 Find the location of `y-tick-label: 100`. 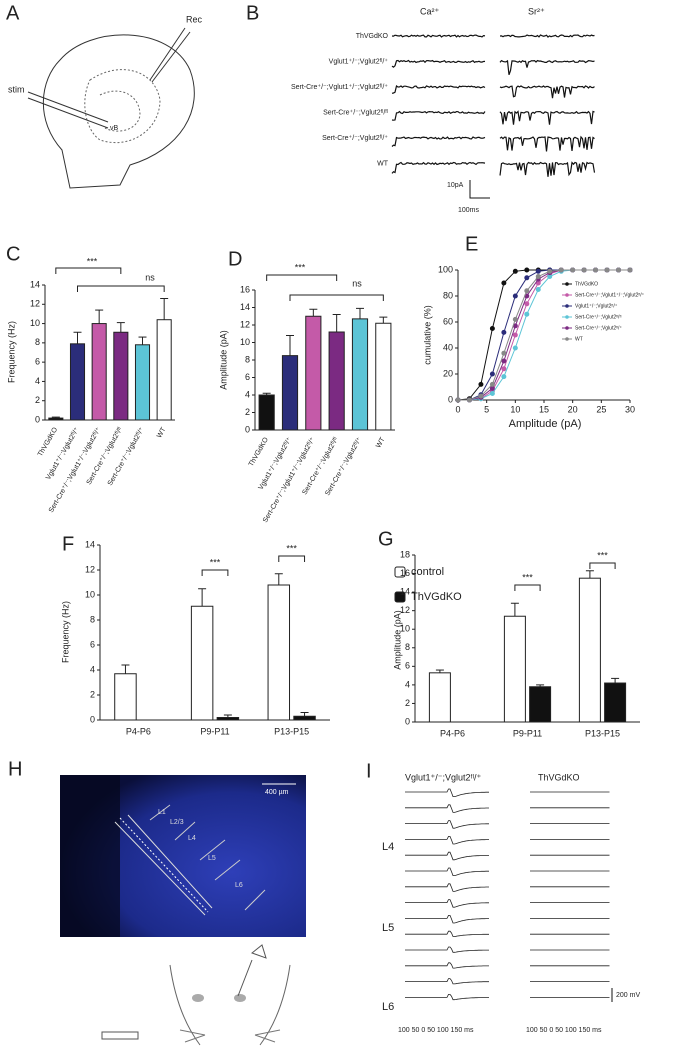

y-tick-label: 100 is located at coordinates (445, 269).